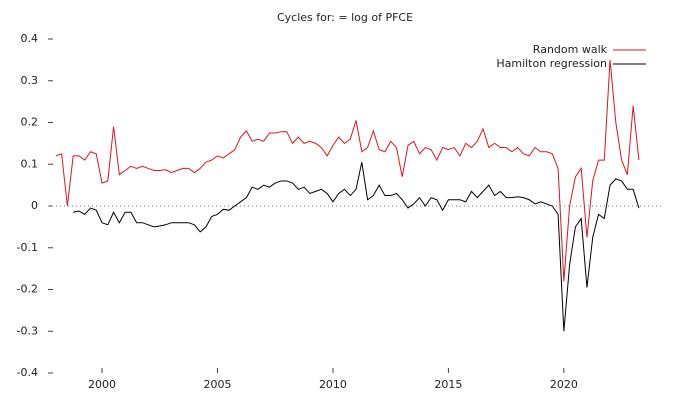 This screenshot has height=400, width=680. I want to click on legend-label: Random walk, so click(570, 49).